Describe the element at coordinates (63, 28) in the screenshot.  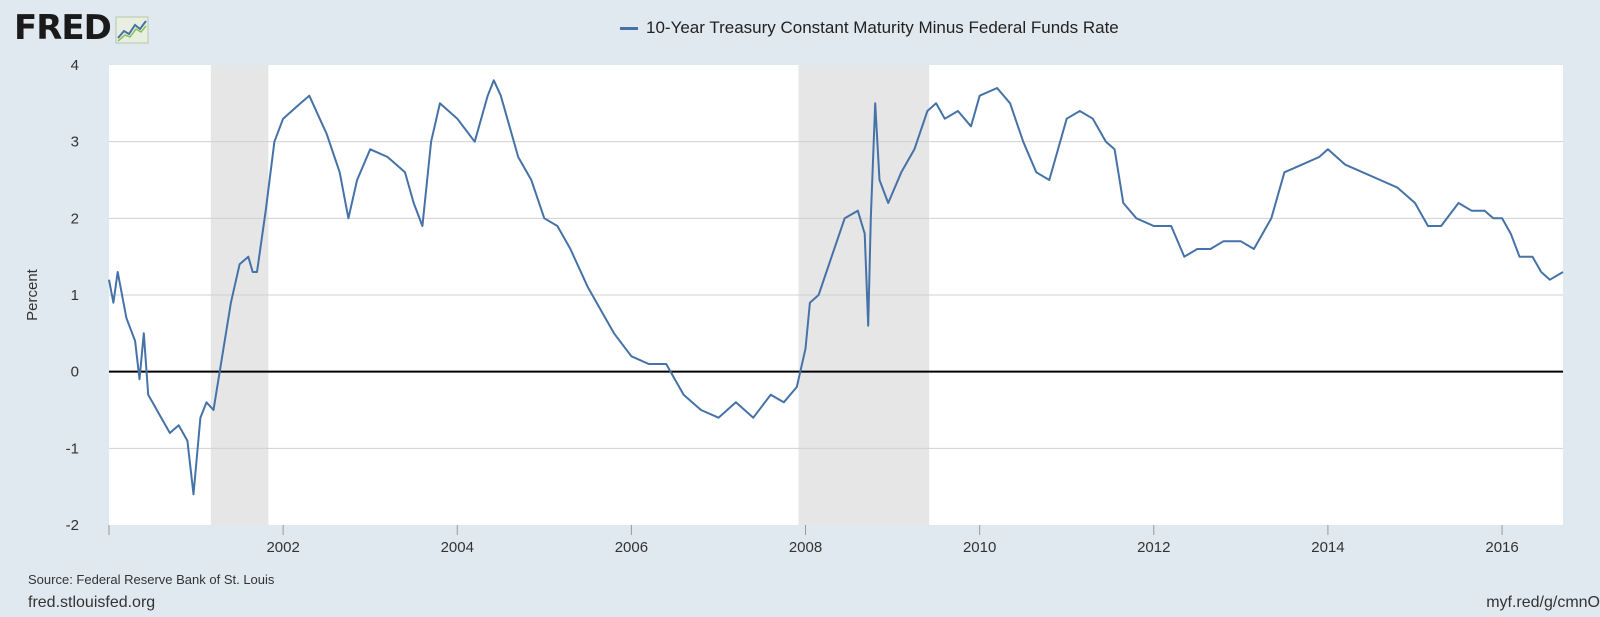
I see `logo-text: FRED` at that location.